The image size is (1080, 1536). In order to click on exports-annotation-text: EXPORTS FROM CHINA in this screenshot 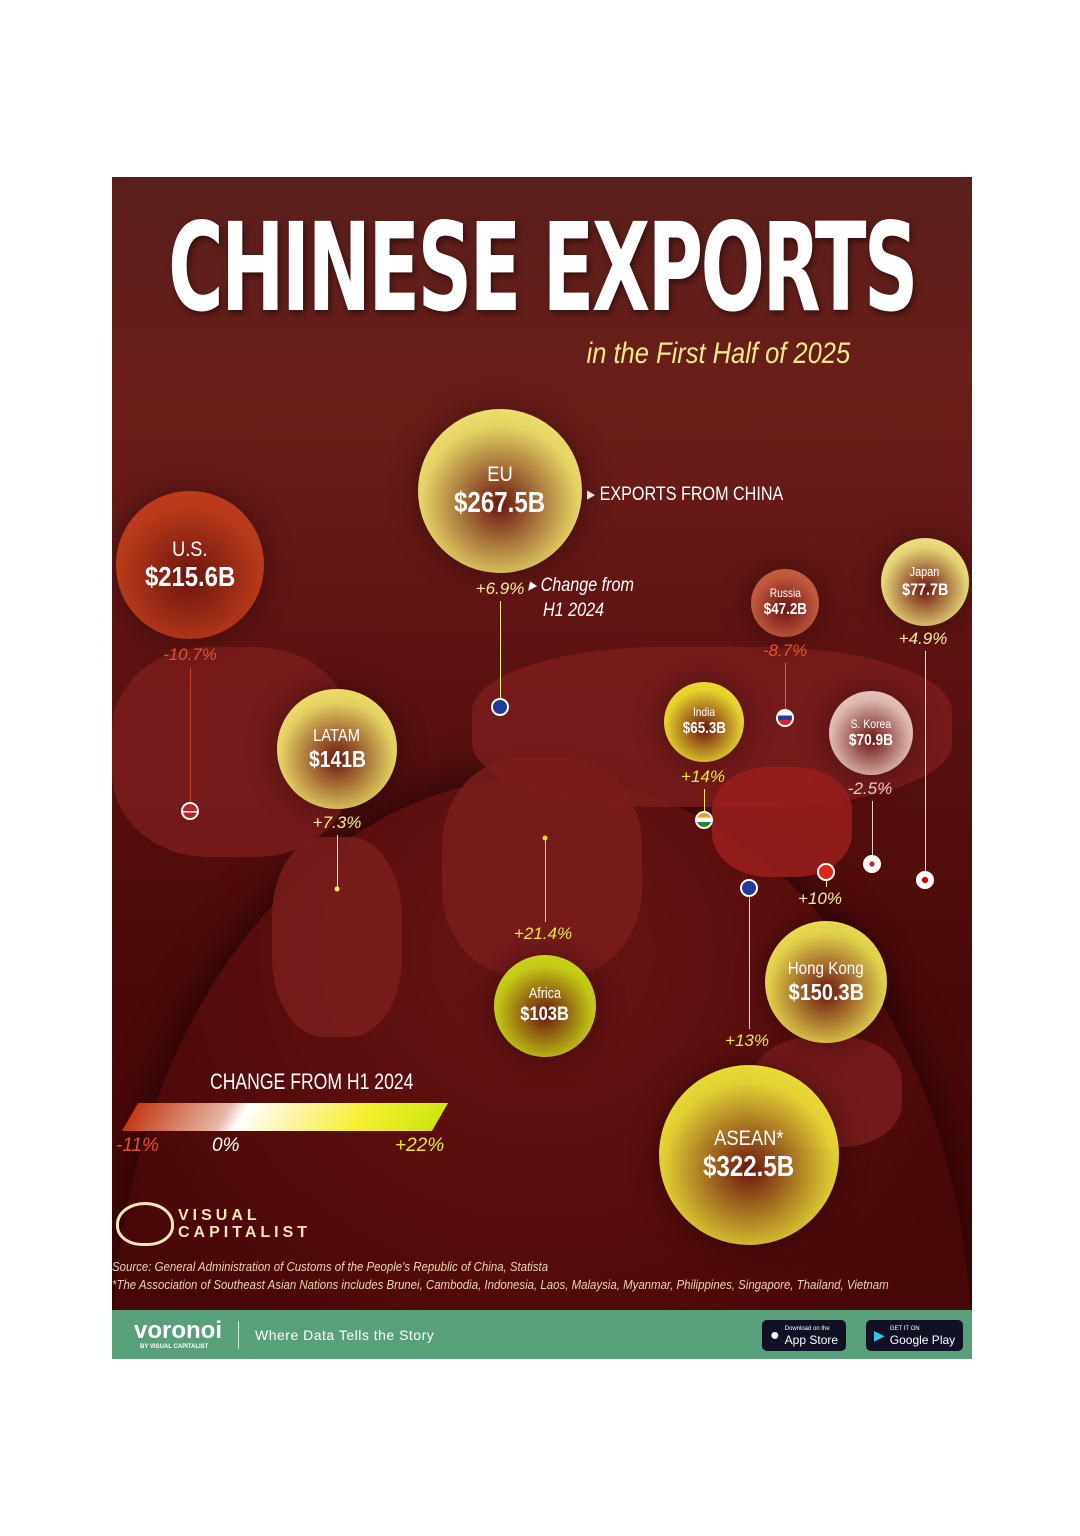, I will do `click(691, 494)`.